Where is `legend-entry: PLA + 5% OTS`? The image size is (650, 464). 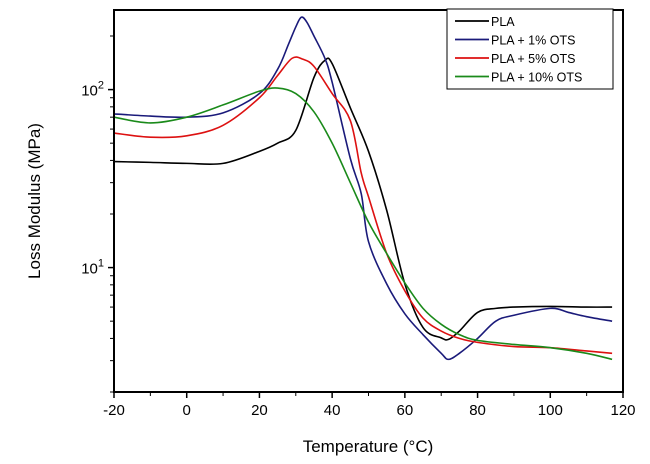
legend-entry: PLA + 5% OTS is located at coordinates (533, 59).